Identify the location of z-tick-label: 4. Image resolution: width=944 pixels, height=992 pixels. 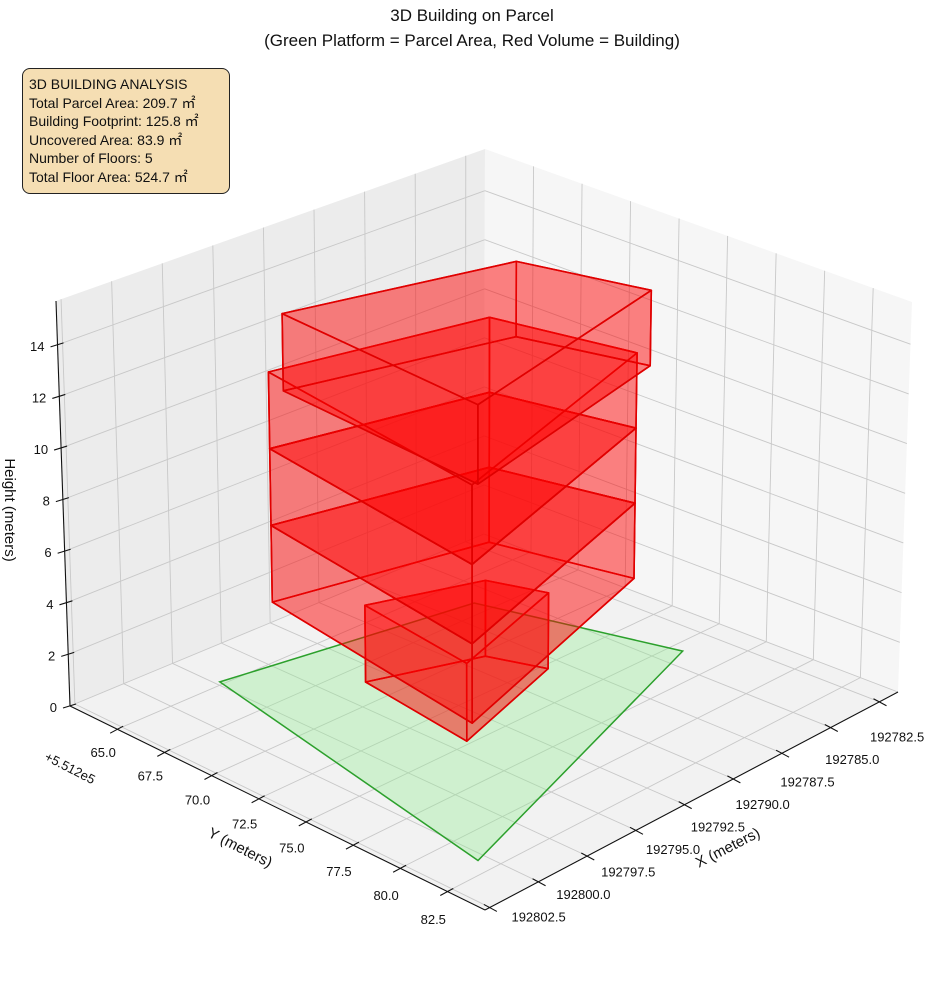
(49, 604).